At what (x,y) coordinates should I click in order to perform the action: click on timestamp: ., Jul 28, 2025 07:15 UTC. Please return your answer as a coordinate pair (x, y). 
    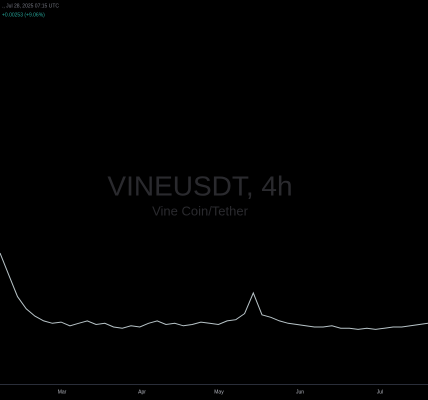
    Looking at the image, I should click on (30, 6).